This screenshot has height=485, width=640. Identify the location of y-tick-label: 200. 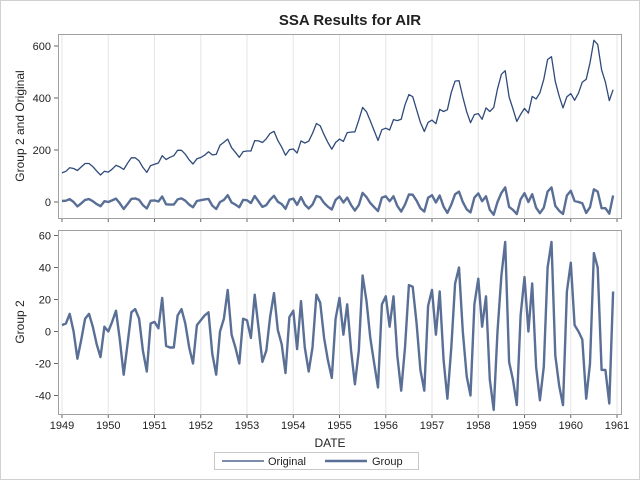
(42, 151).